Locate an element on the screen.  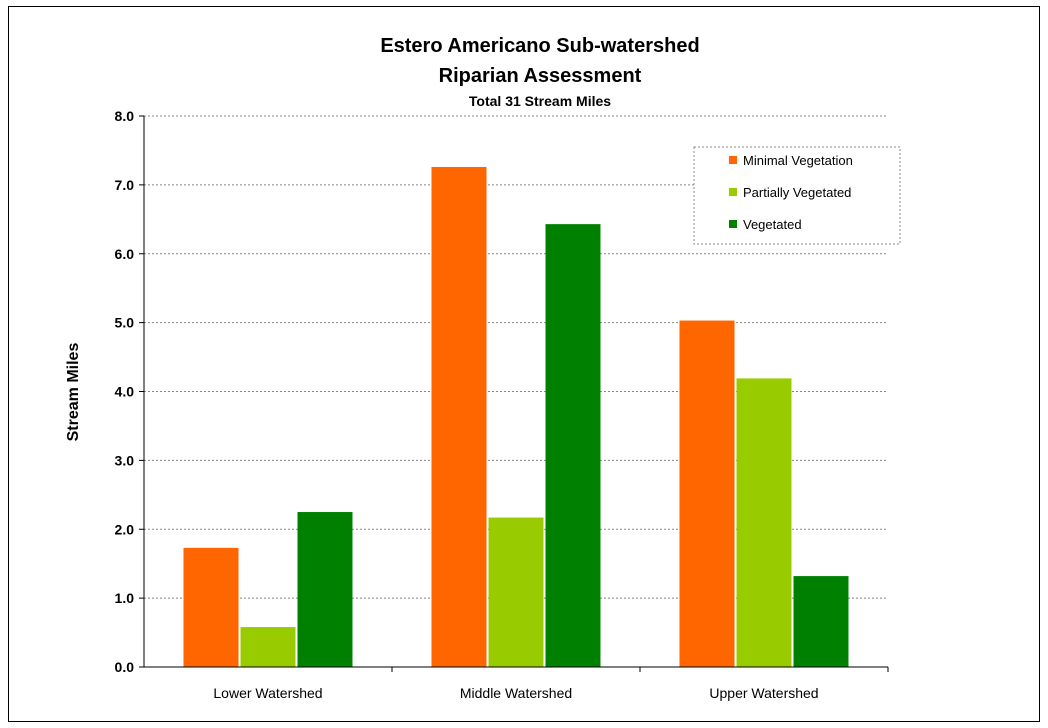
y-tick-label: 0.0 is located at coordinates (125, 667).